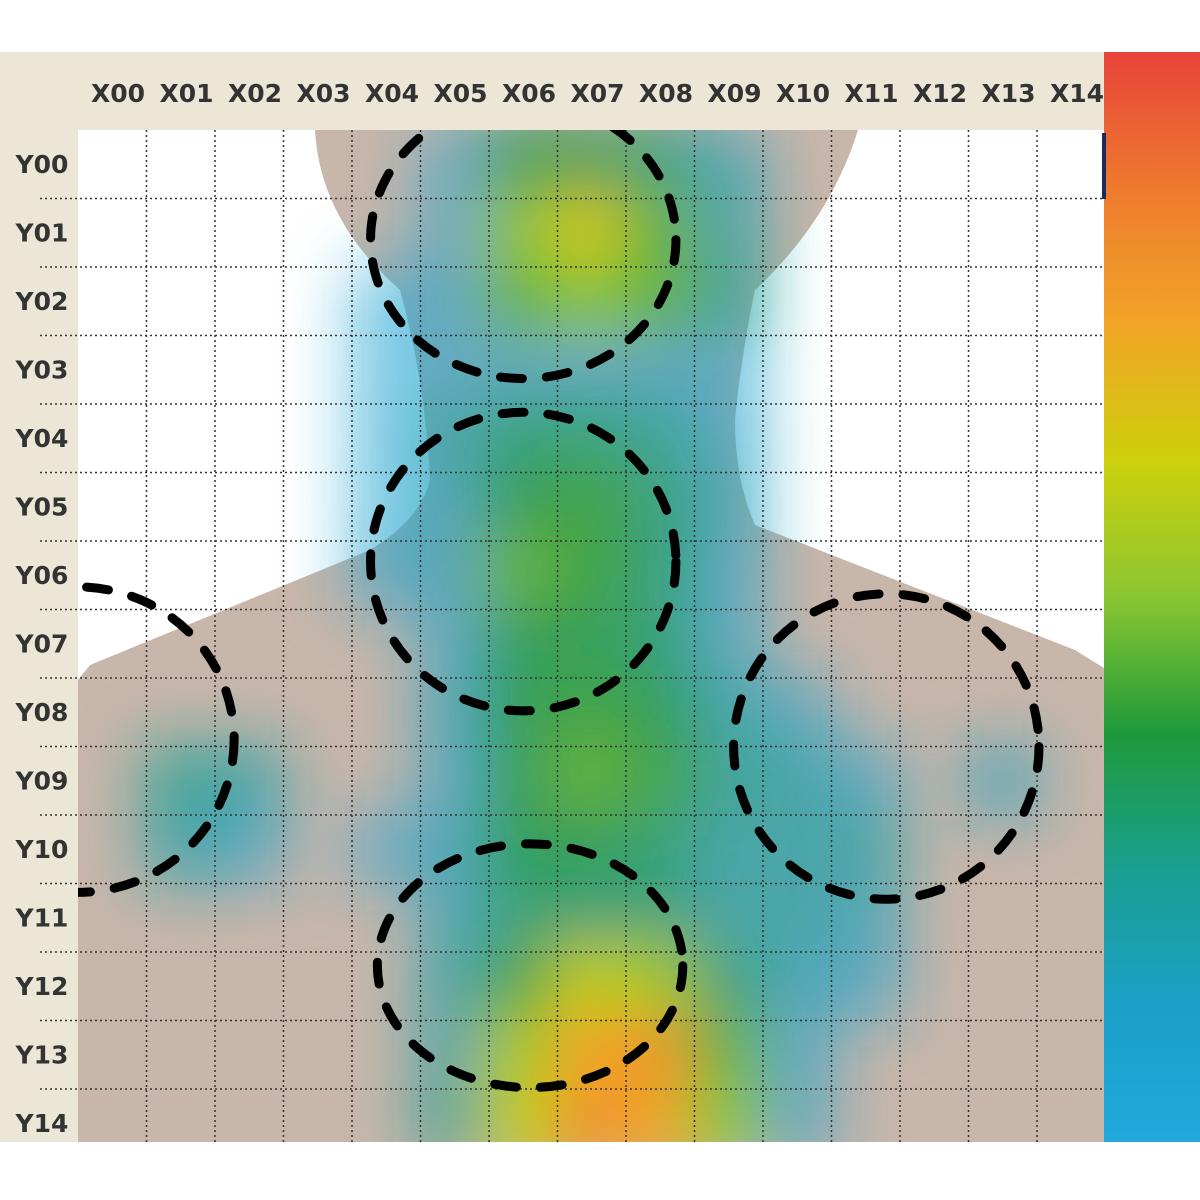  Describe the element at coordinates (591, 780) in the screenshot. I see `heat-cell-Y09-X07` at that location.